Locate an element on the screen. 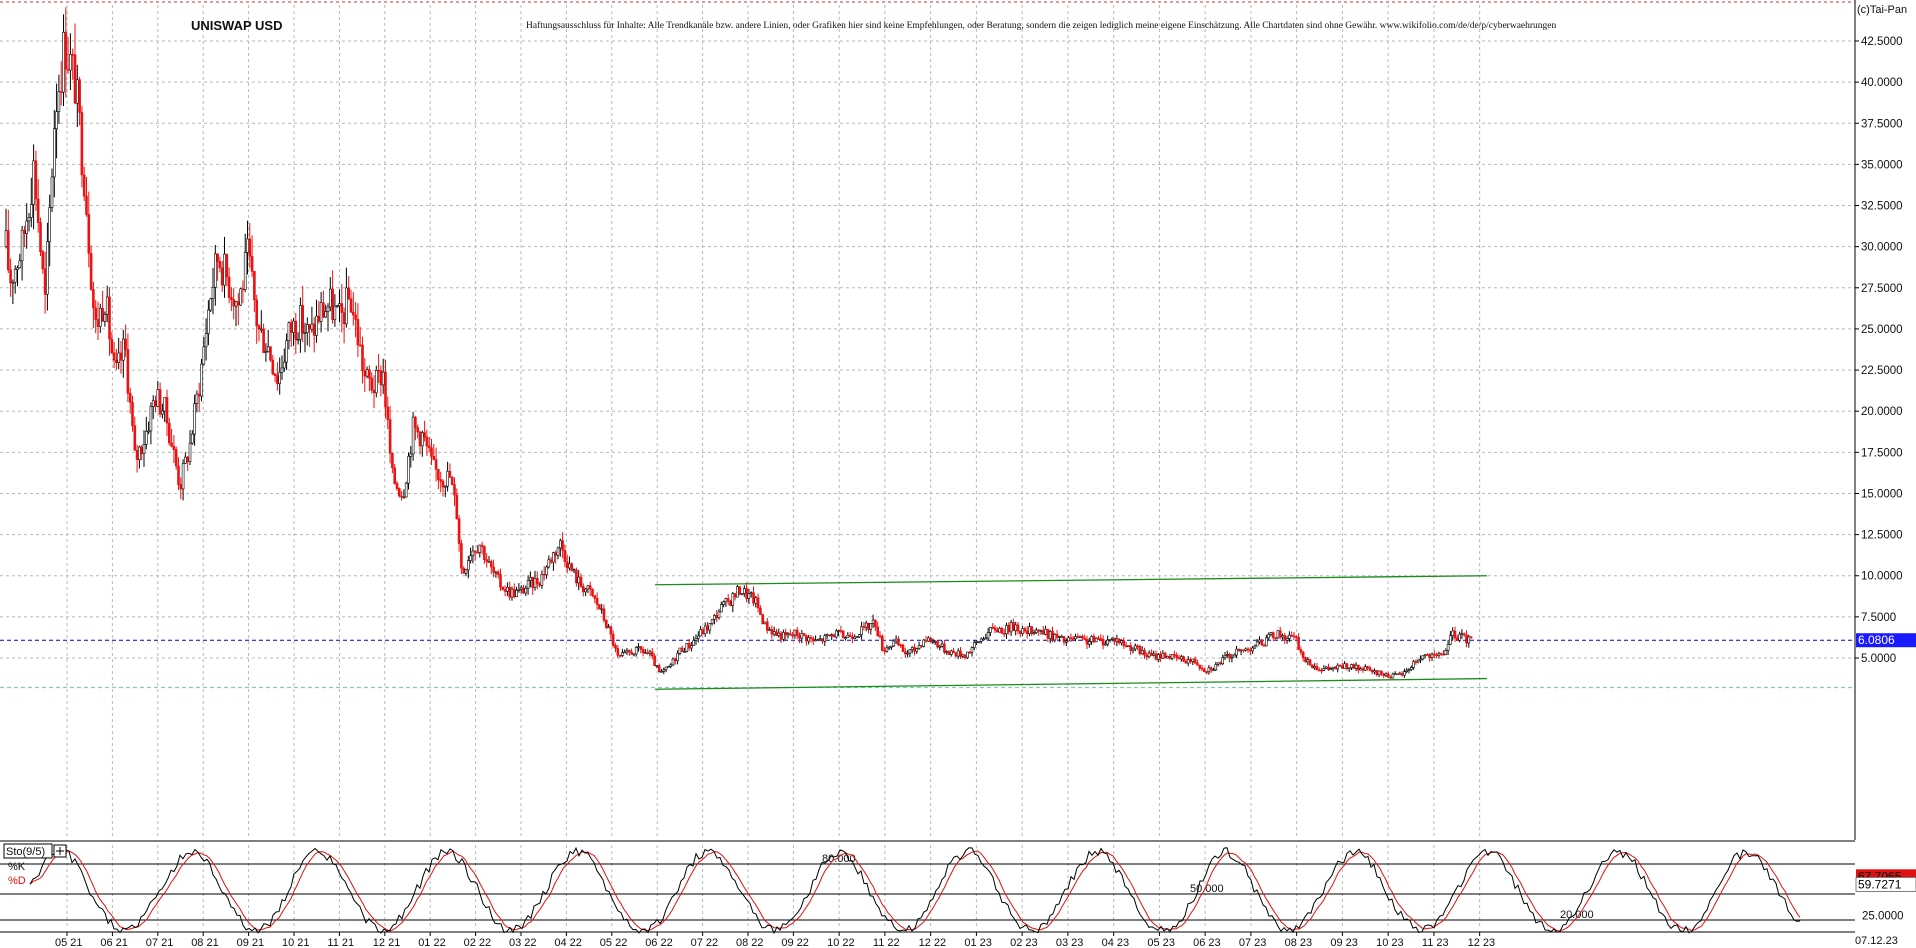 Image resolution: width=1916 pixels, height=948 pixels. price-tick-label: 7.5000 is located at coordinates (1878, 618).